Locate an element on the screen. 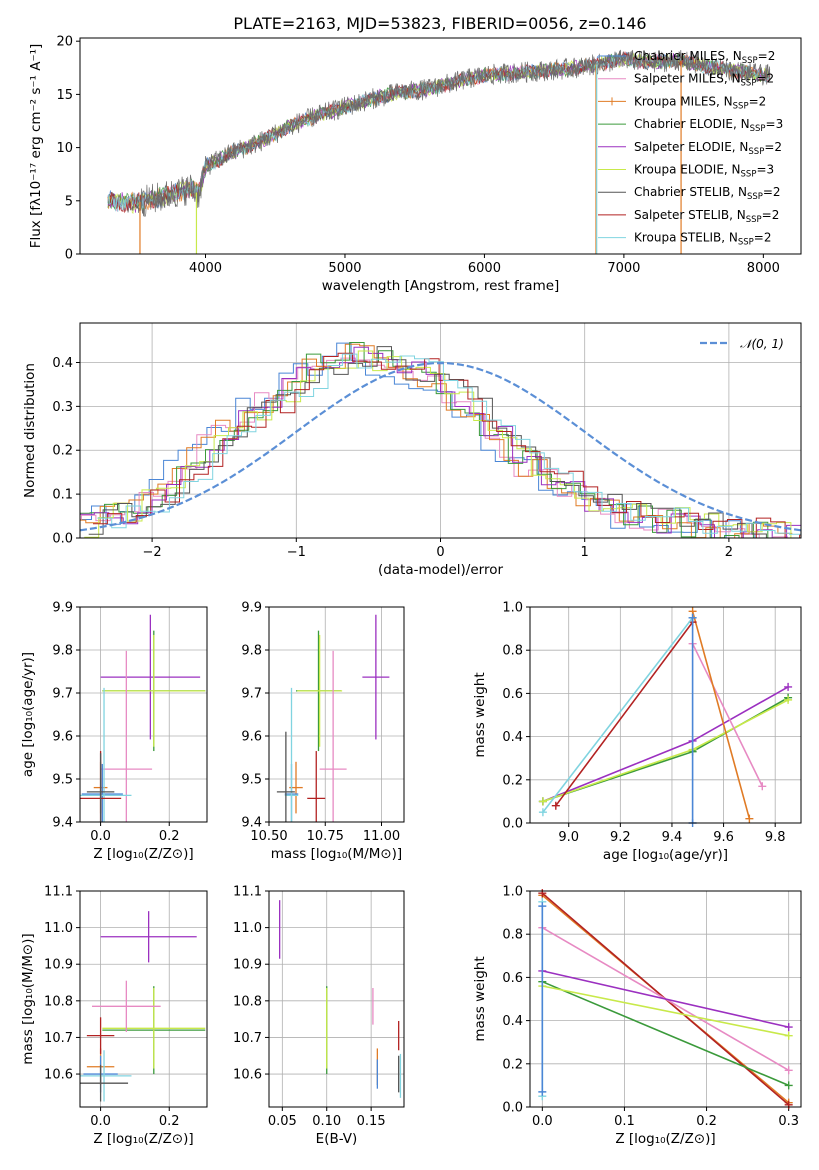 This screenshot has width=819, height=1170. x-tick-label: 11.00 is located at coordinates (381, 836).